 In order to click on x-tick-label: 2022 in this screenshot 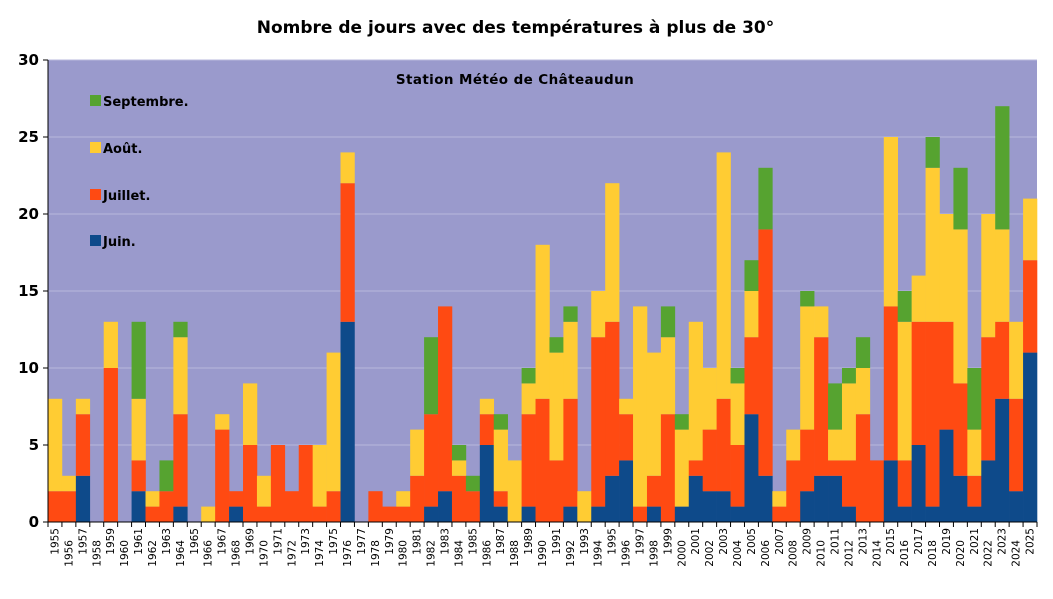, I will do `click(989, 553)`.